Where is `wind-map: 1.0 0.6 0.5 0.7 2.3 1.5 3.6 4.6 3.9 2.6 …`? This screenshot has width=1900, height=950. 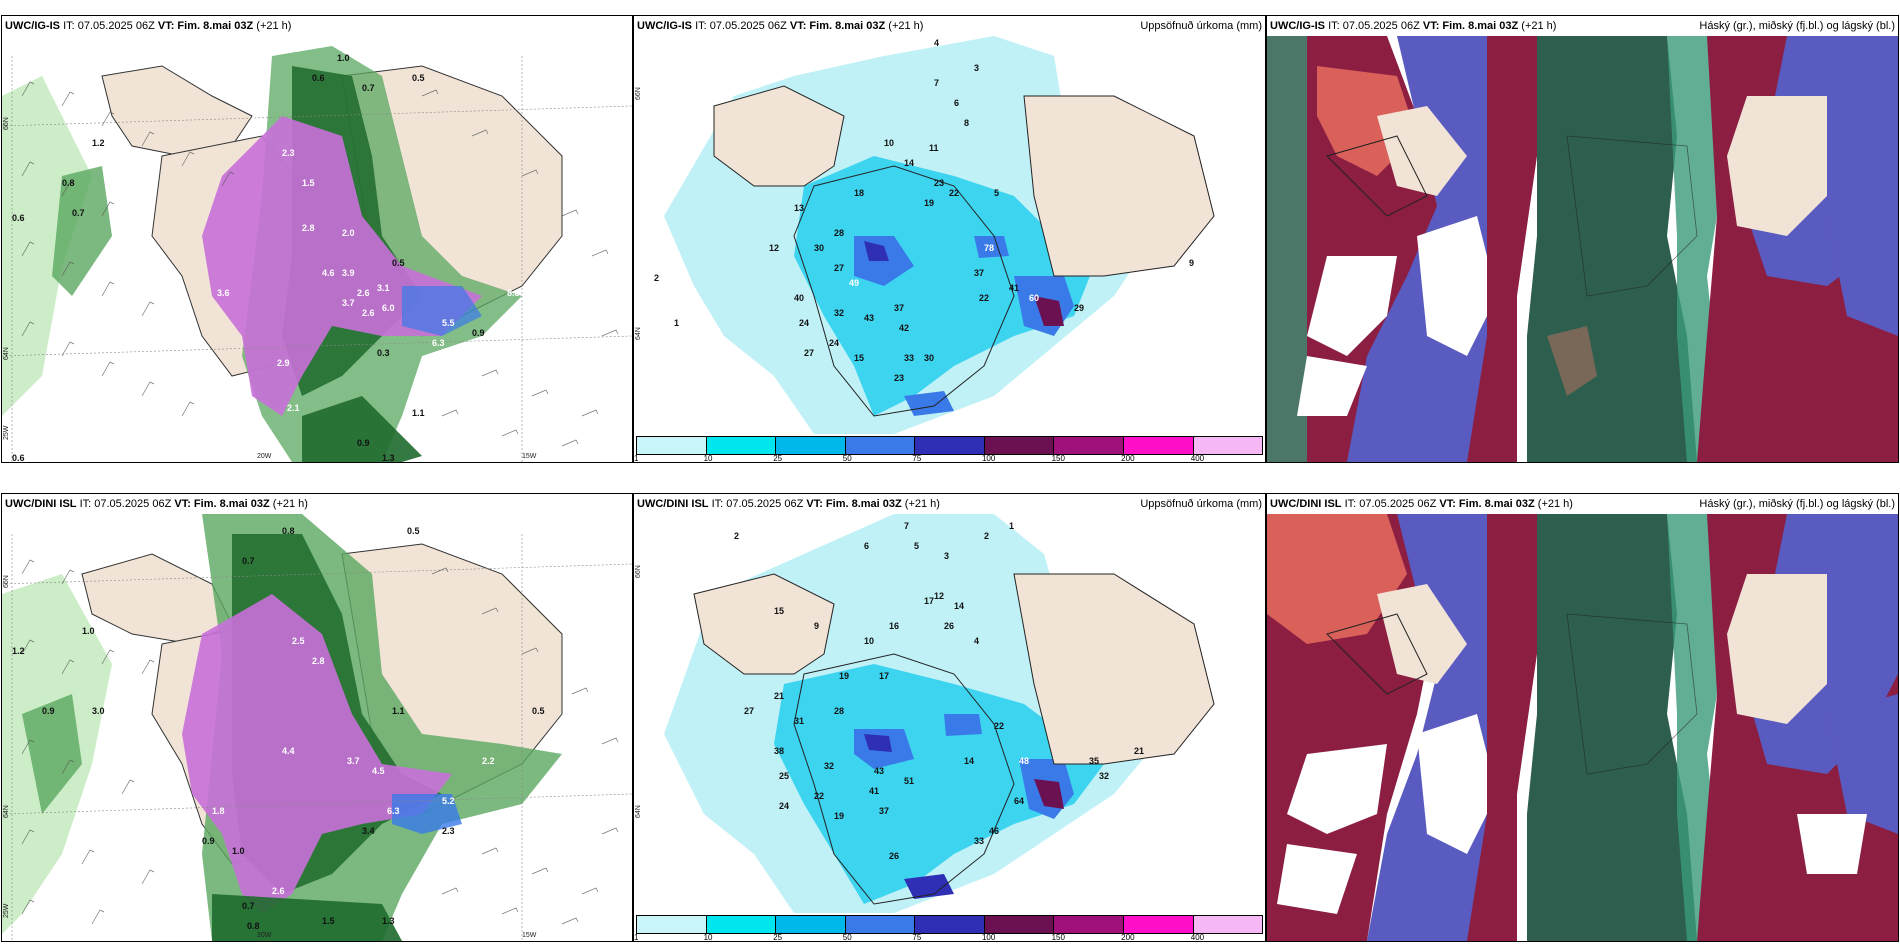 wind-map: 1.0 0.6 0.5 0.7 2.3 1.5 3.6 4.6 3.9 2.6 … is located at coordinates (317, 249).